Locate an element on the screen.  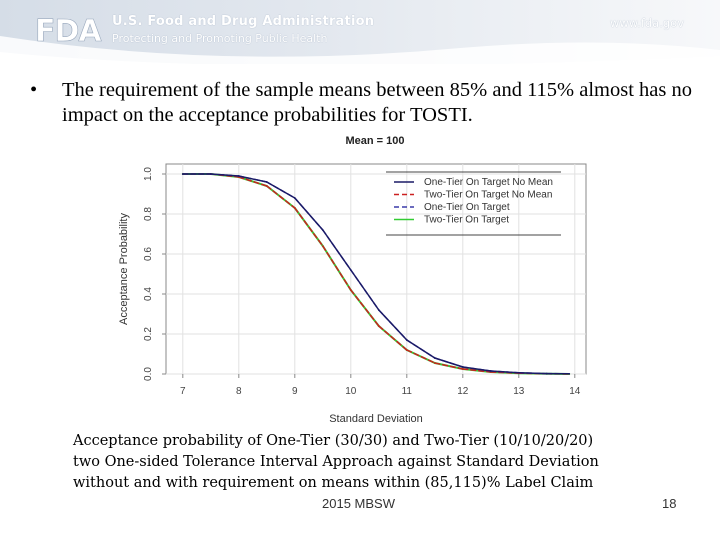
x-tick-label: 8 is located at coordinates (239, 391).